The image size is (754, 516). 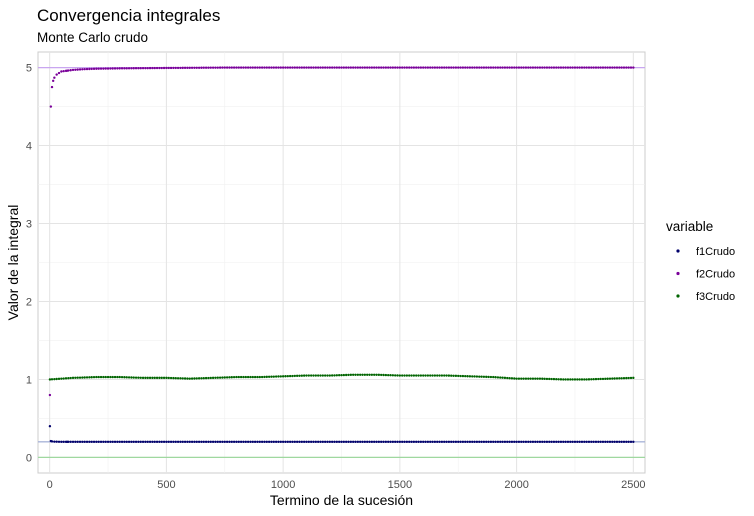 I want to click on legend: variable f1Crudo f2Crudo f3Crudo, so click(x=700, y=261).